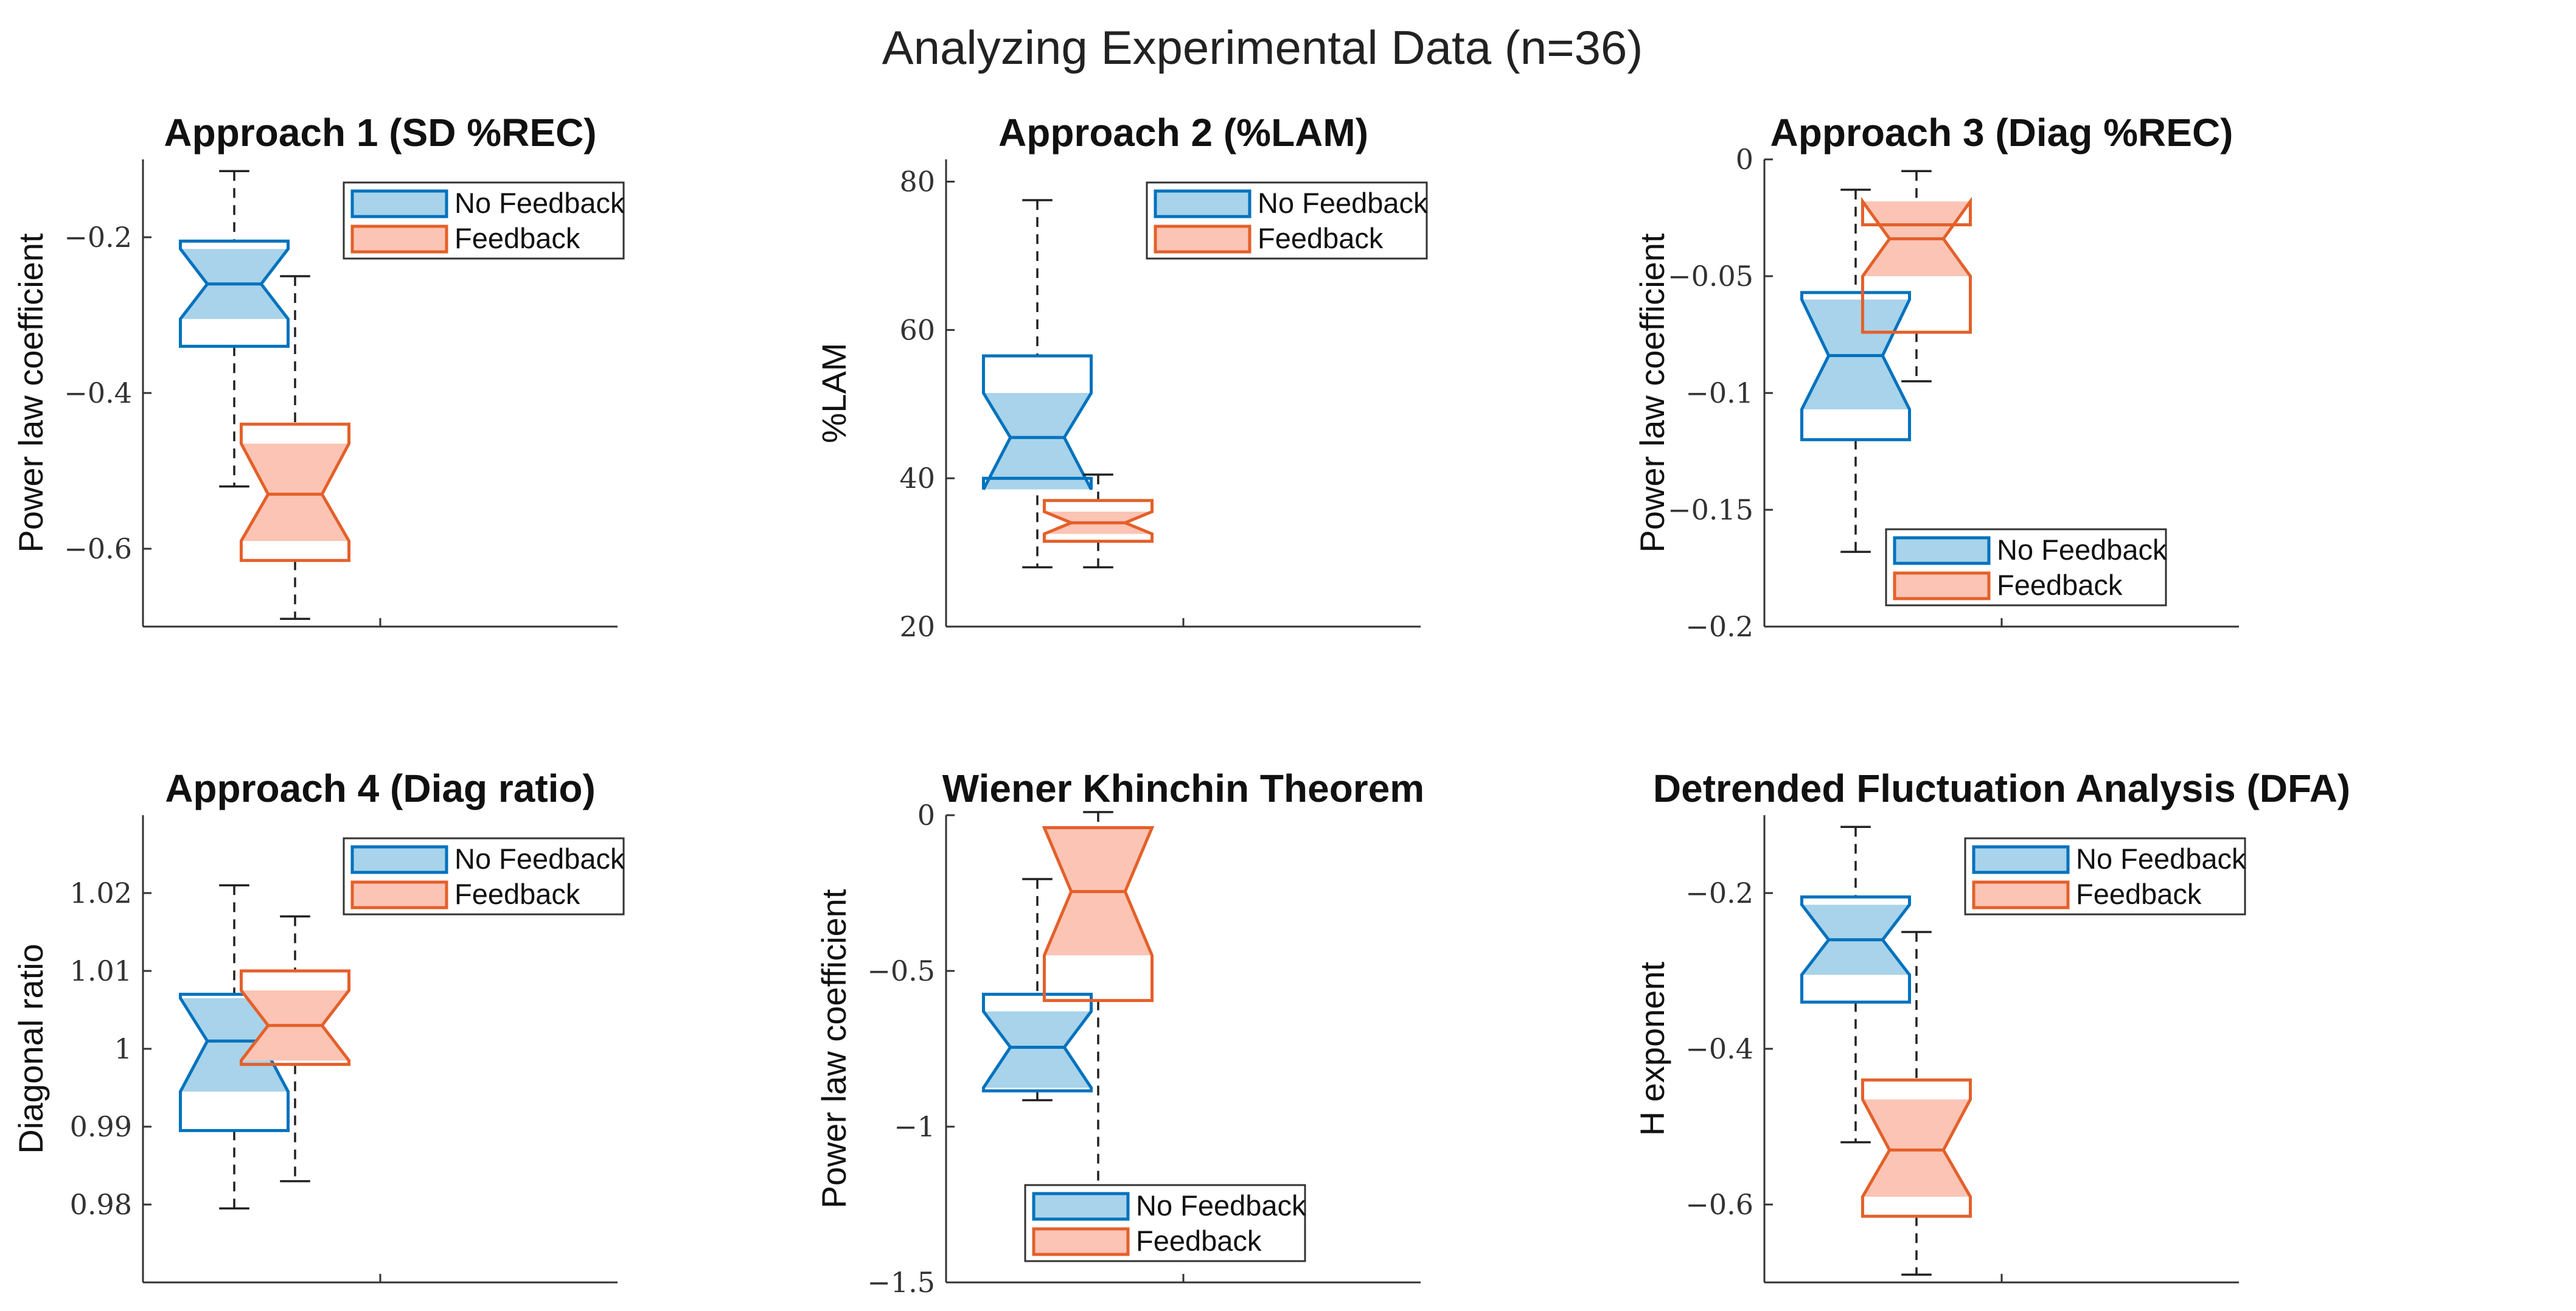 Image resolution: width=2576 pixels, height=1311 pixels. What do you see at coordinates (1719, 393) in the screenshot?
I see `y-tick-label: −0.1` at bounding box center [1719, 393].